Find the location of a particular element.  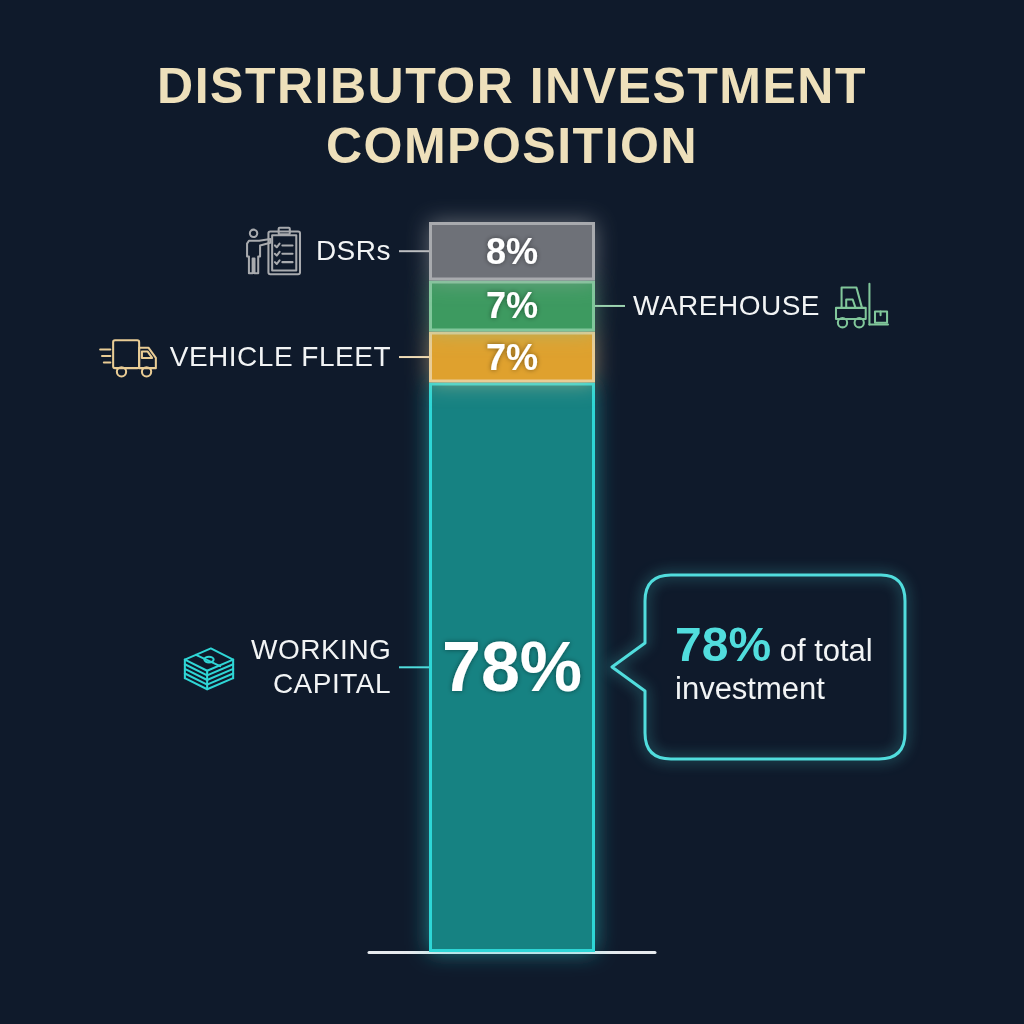

legend-label: DSRs is located at coordinates (353, 251).